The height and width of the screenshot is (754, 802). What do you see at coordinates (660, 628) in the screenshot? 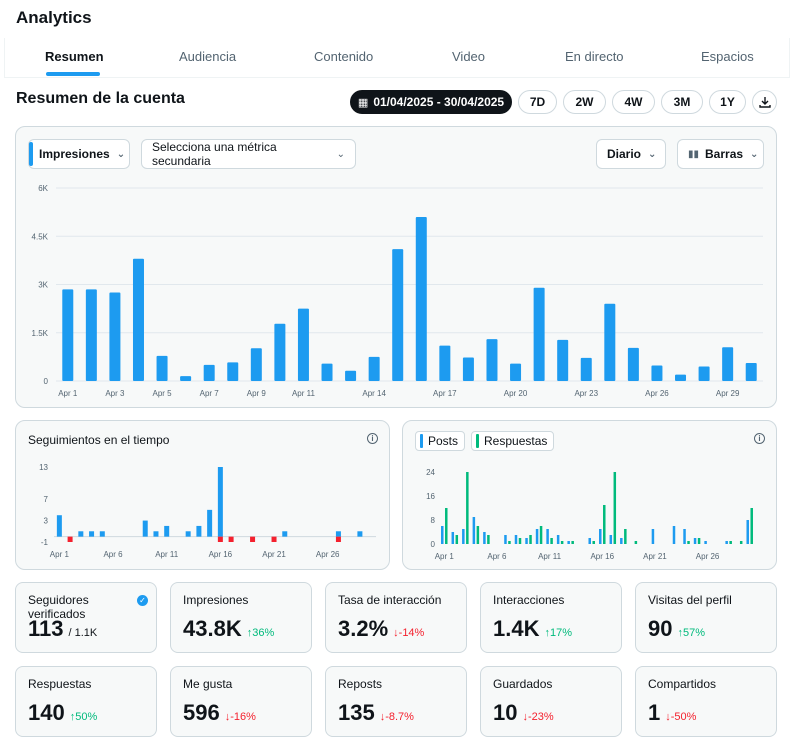
I see `stat-value: 90` at bounding box center [660, 628].